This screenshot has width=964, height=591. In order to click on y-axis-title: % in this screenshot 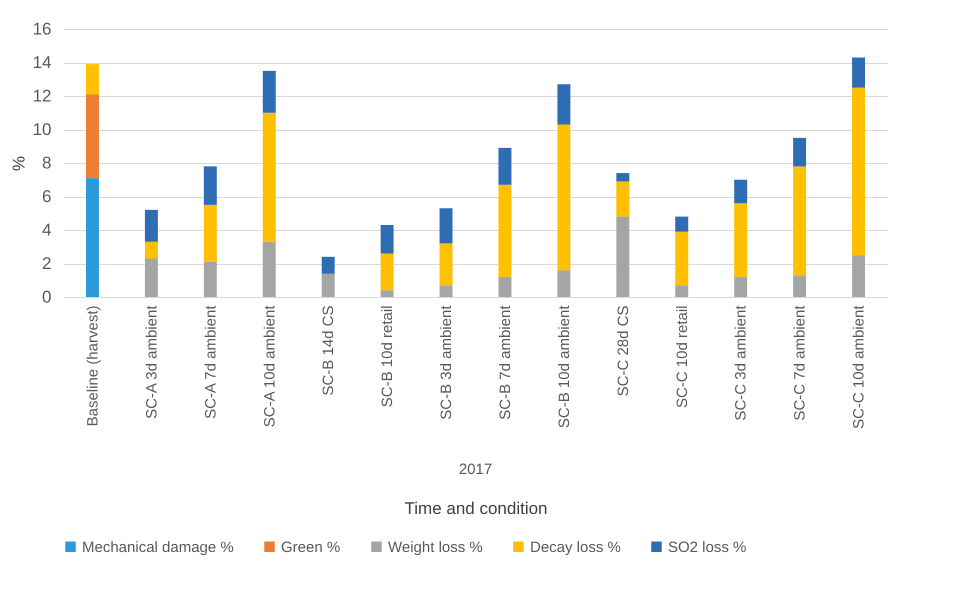, I will do `click(19, 164)`.